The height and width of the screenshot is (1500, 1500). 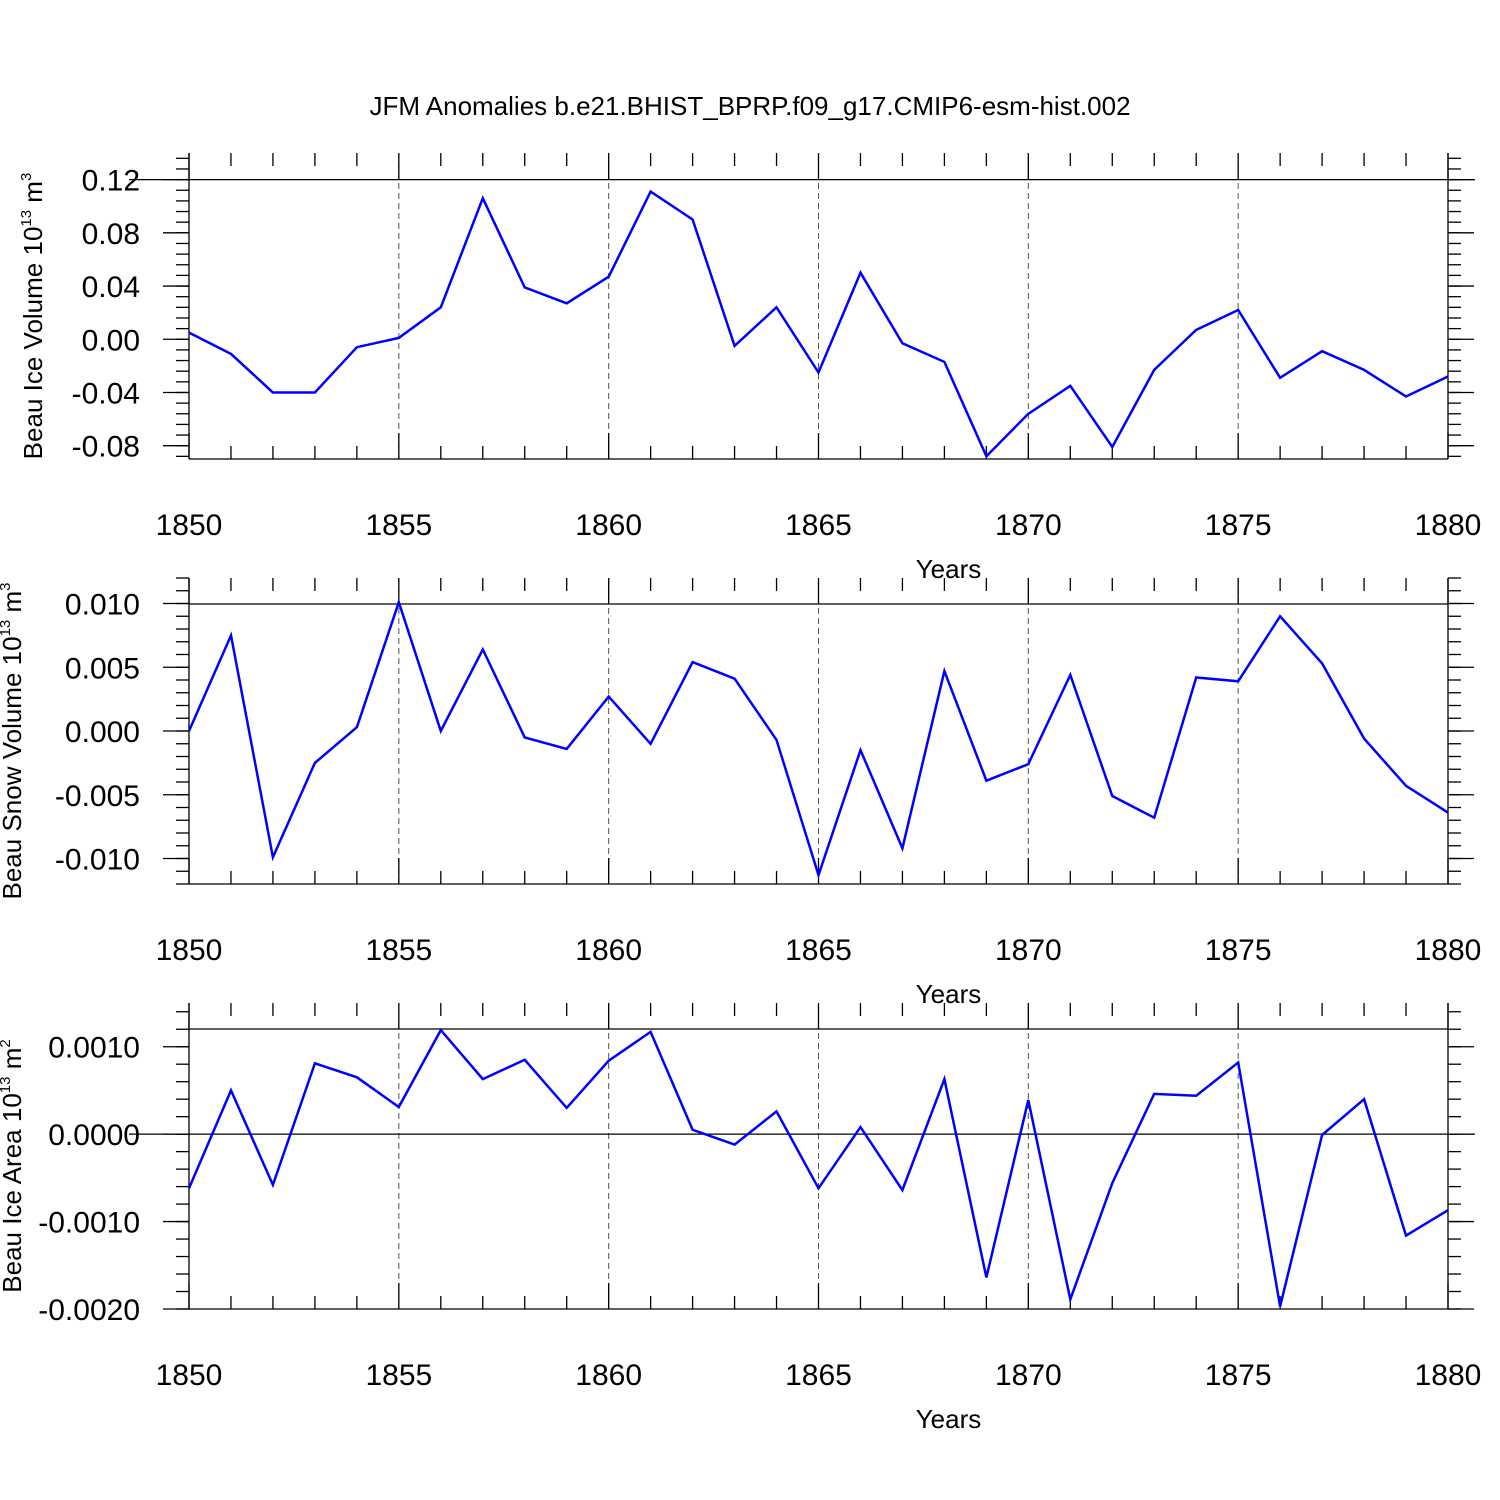 What do you see at coordinates (106, 393) in the screenshot?
I see `y-tick-label: -0.04` at bounding box center [106, 393].